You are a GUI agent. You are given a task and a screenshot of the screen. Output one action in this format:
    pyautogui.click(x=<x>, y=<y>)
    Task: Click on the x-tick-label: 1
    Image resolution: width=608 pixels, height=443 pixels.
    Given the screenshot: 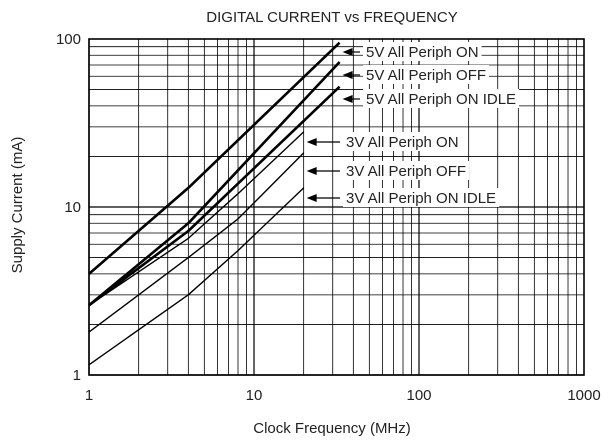 What is the action you would take?
    pyautogui.click(x=89, y=395)
    